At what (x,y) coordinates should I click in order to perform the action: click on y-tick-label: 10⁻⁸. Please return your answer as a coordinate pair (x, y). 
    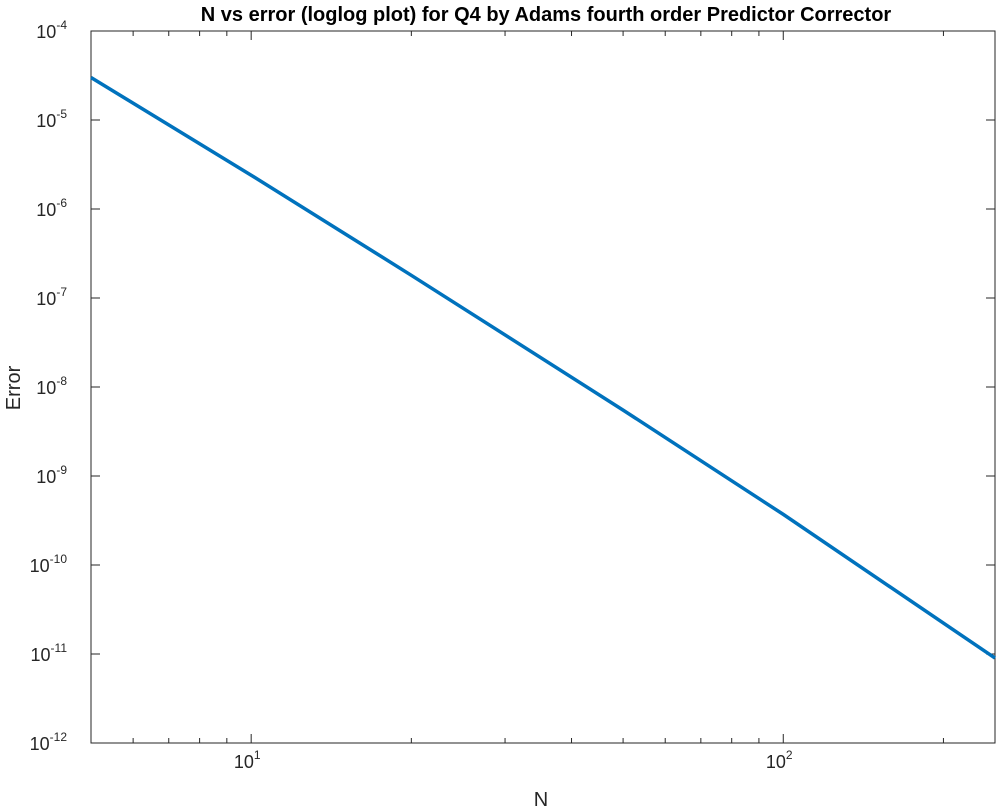
    Looking at the image, I should click on (51, 386).